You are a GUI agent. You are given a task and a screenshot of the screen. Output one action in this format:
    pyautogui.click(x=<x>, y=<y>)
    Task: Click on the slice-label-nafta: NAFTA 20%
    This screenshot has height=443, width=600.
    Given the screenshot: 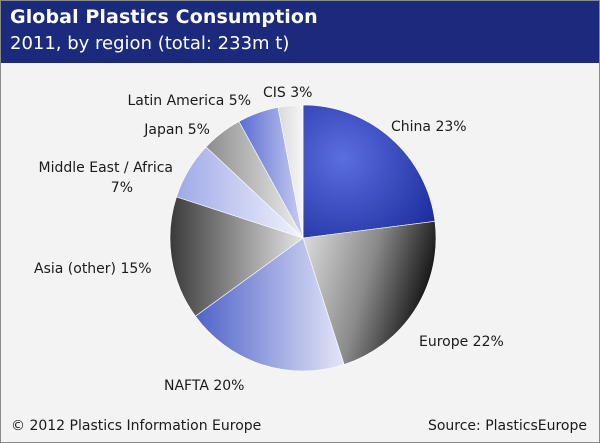 What is the action you would take?
    pyautogui.click(x=204, y=386)
    